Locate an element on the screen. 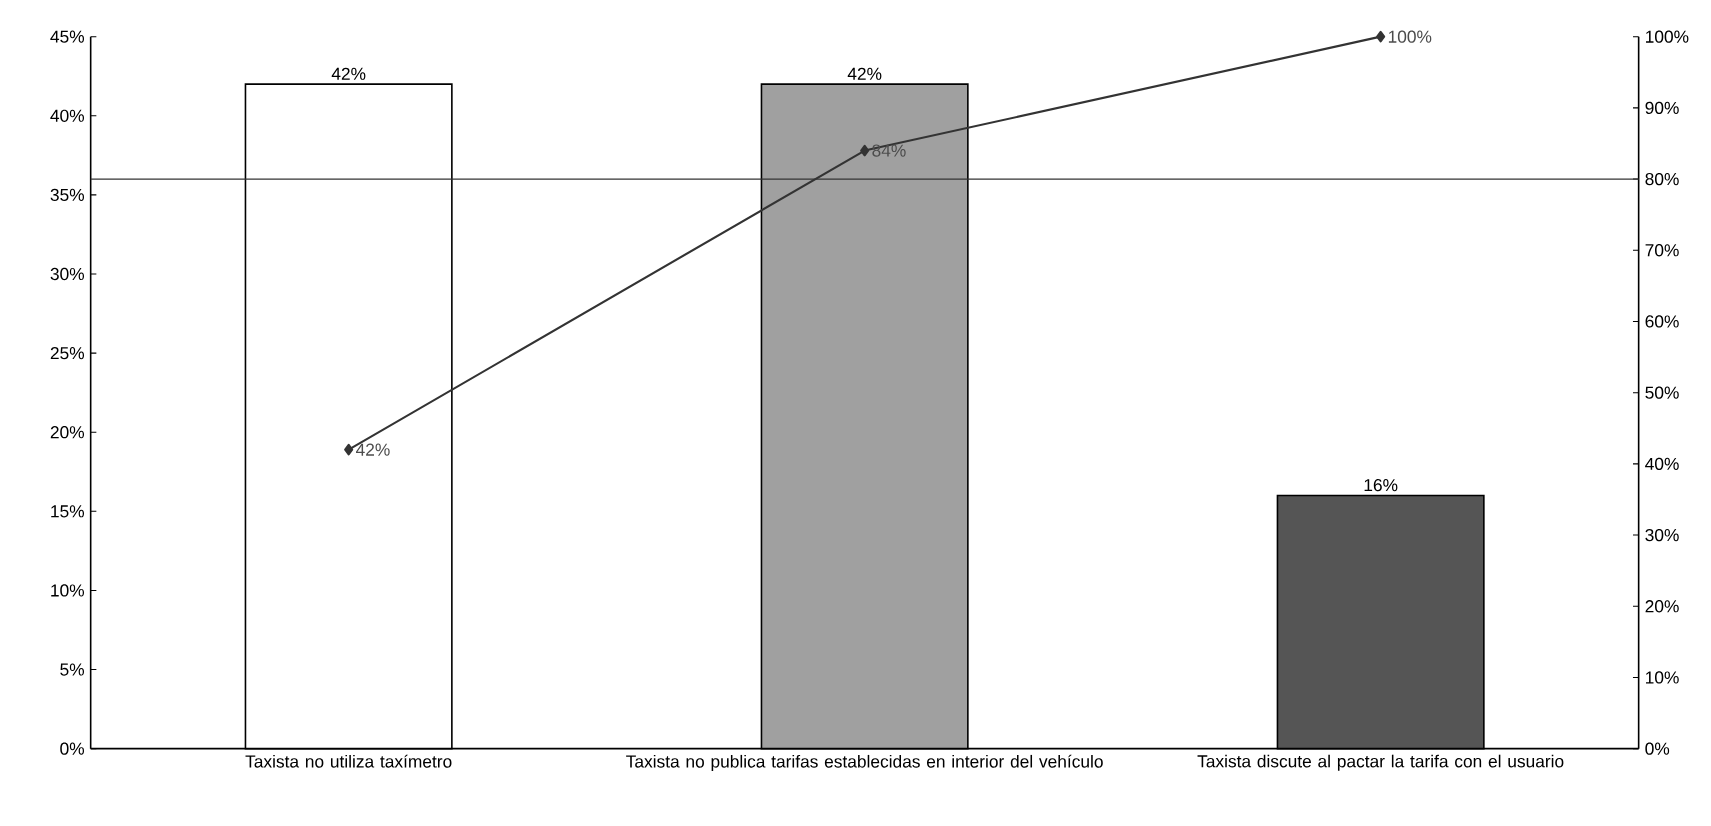 The image size is (1711, 826). x-tick-label: Taxista no publica tarifas establecidas en interior del vehículo is located at coordinates (864, 763).